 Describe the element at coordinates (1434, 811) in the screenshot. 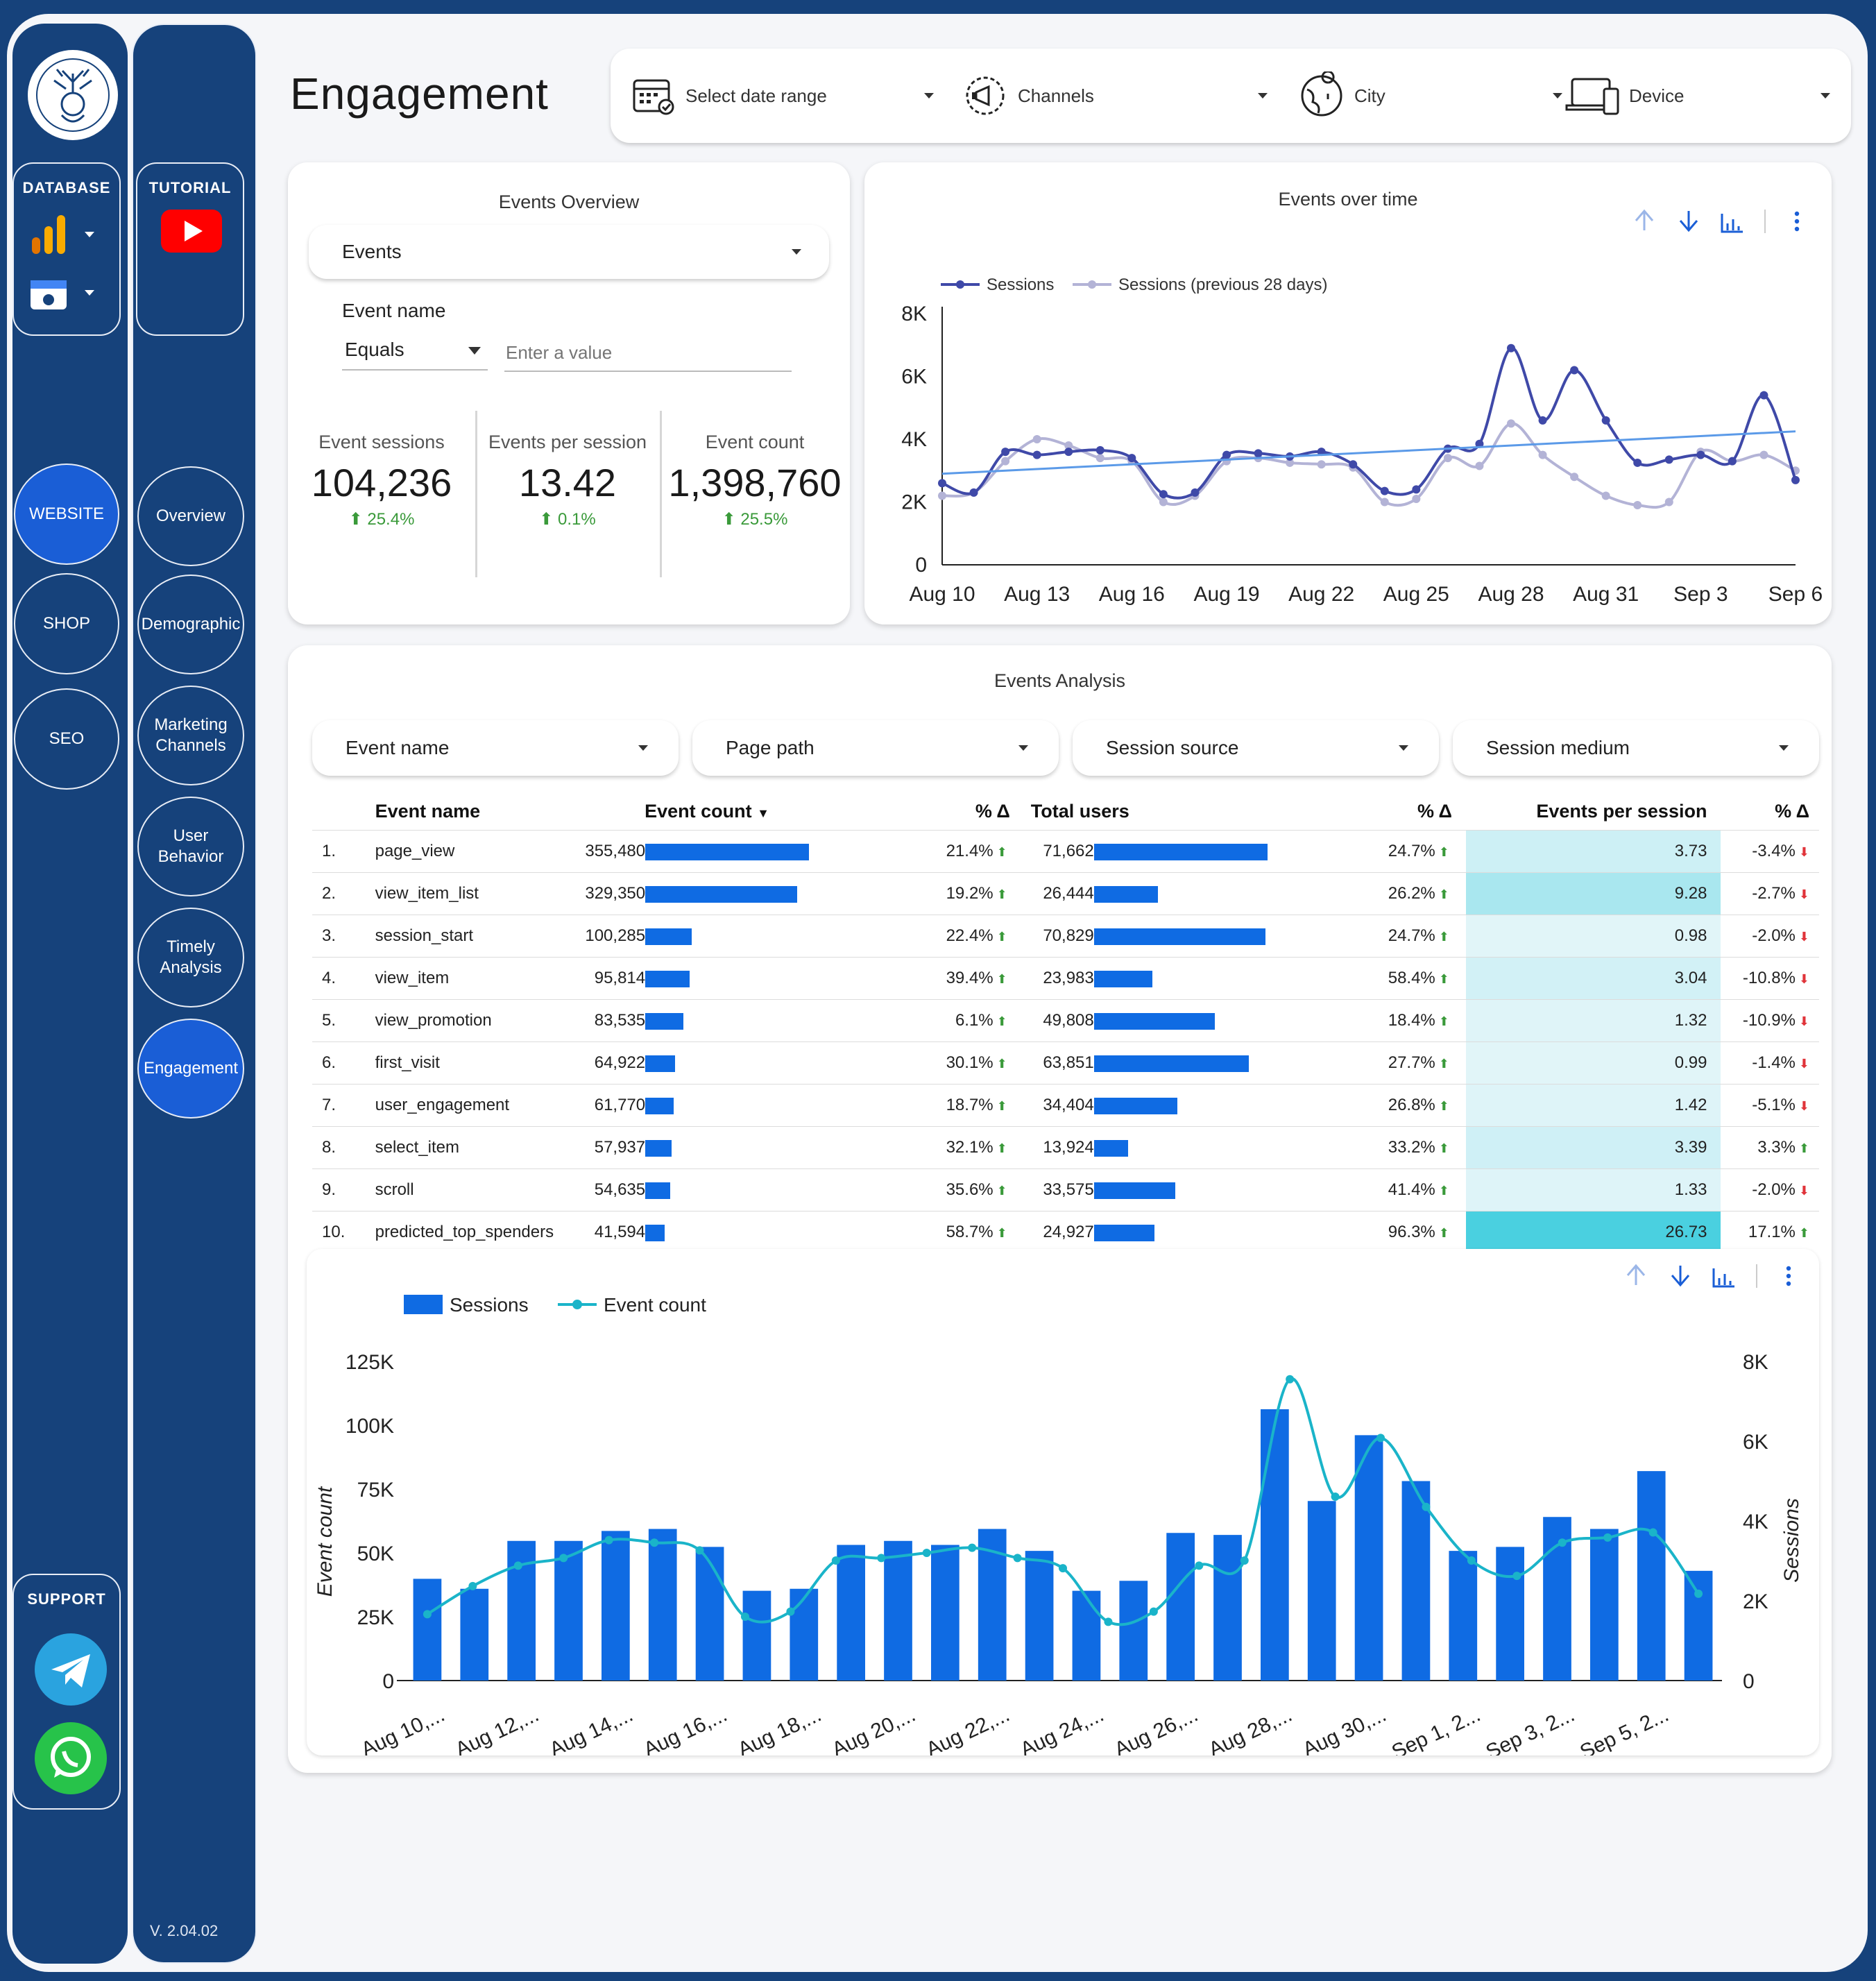

I see `col-total-users-change: % Δ` at that location.